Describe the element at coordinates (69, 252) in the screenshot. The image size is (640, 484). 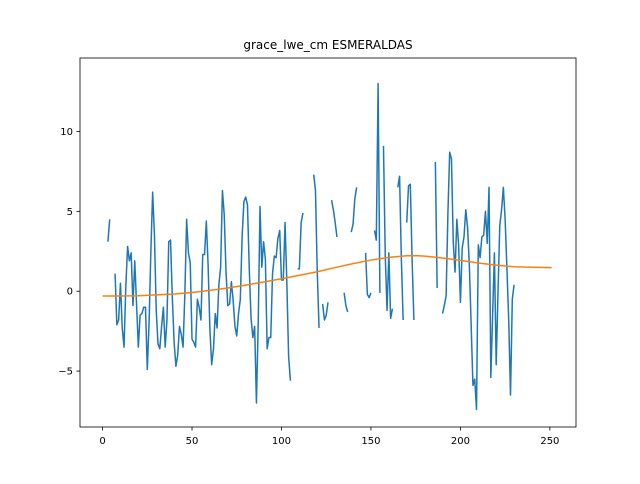
I see `y-axis: −5 0 5 10` at that location.